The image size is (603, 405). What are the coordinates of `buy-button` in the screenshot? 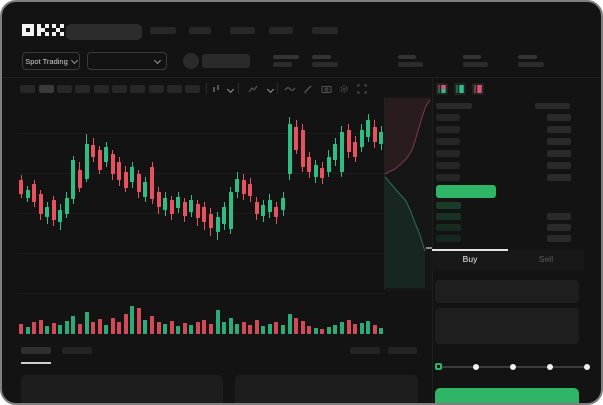 It's located at (507, 395).